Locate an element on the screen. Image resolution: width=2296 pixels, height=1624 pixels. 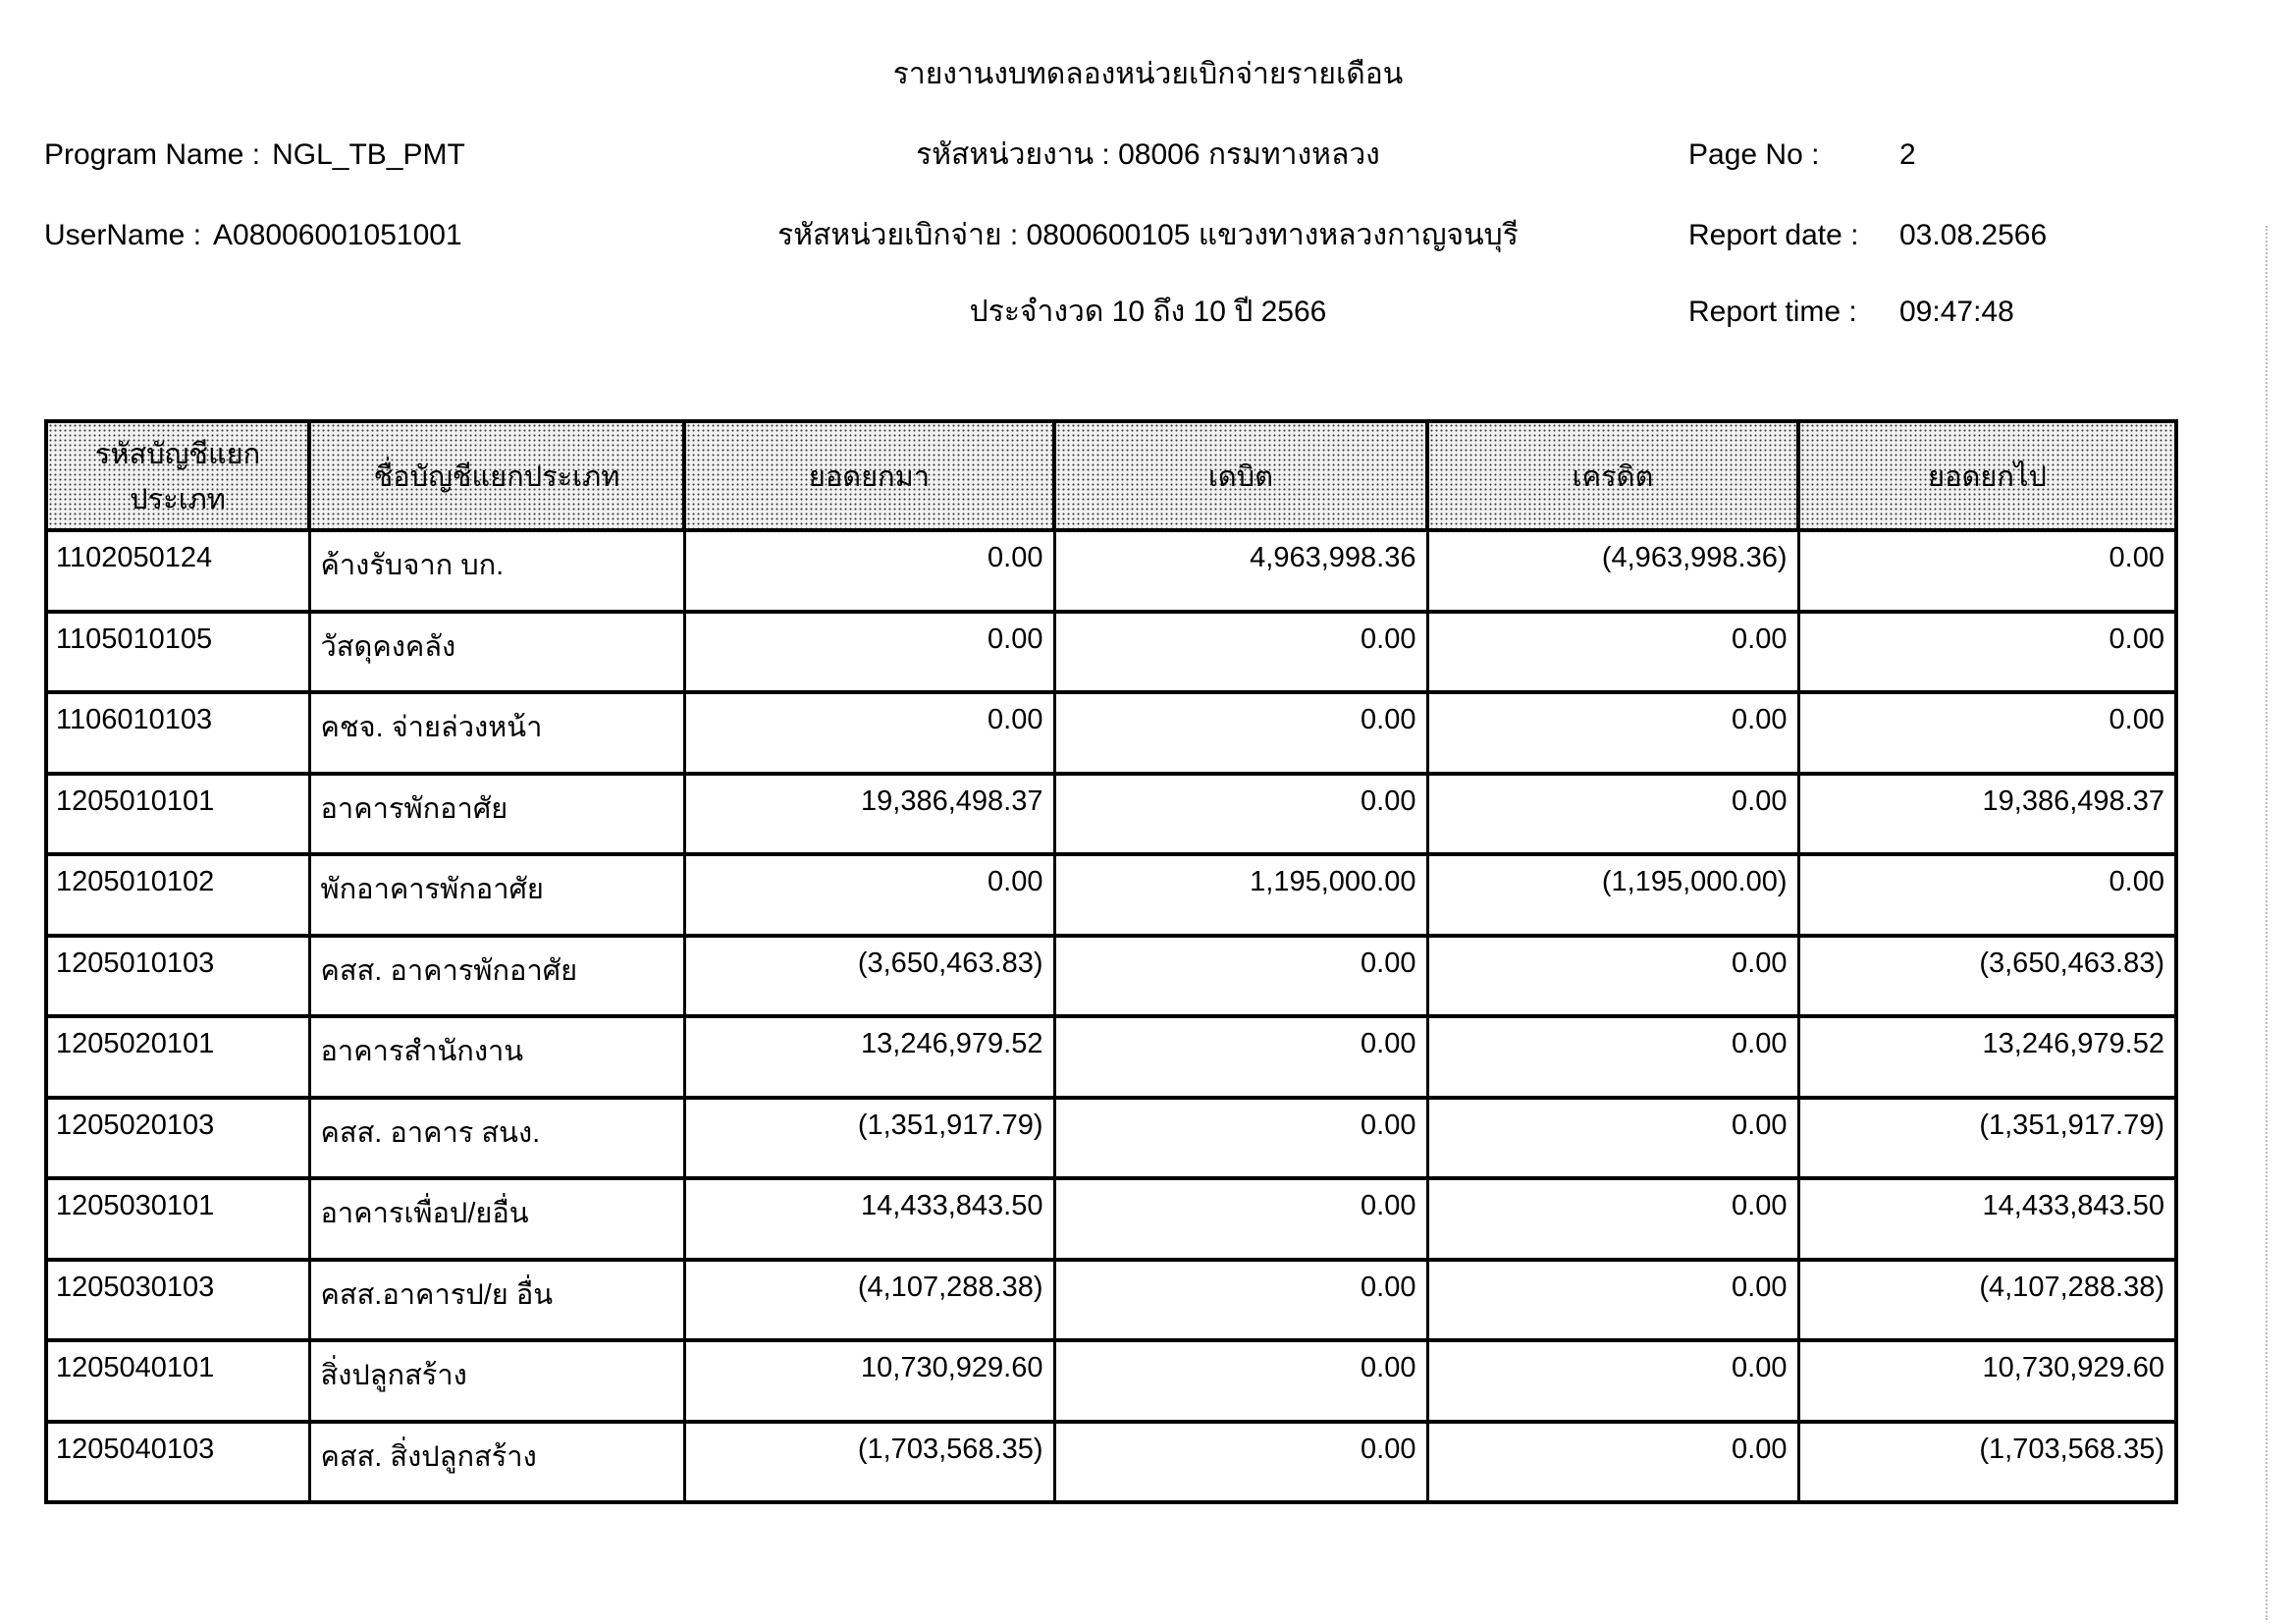
cell-r1-c1: 1102050124 is located at coordinates (178, 571).